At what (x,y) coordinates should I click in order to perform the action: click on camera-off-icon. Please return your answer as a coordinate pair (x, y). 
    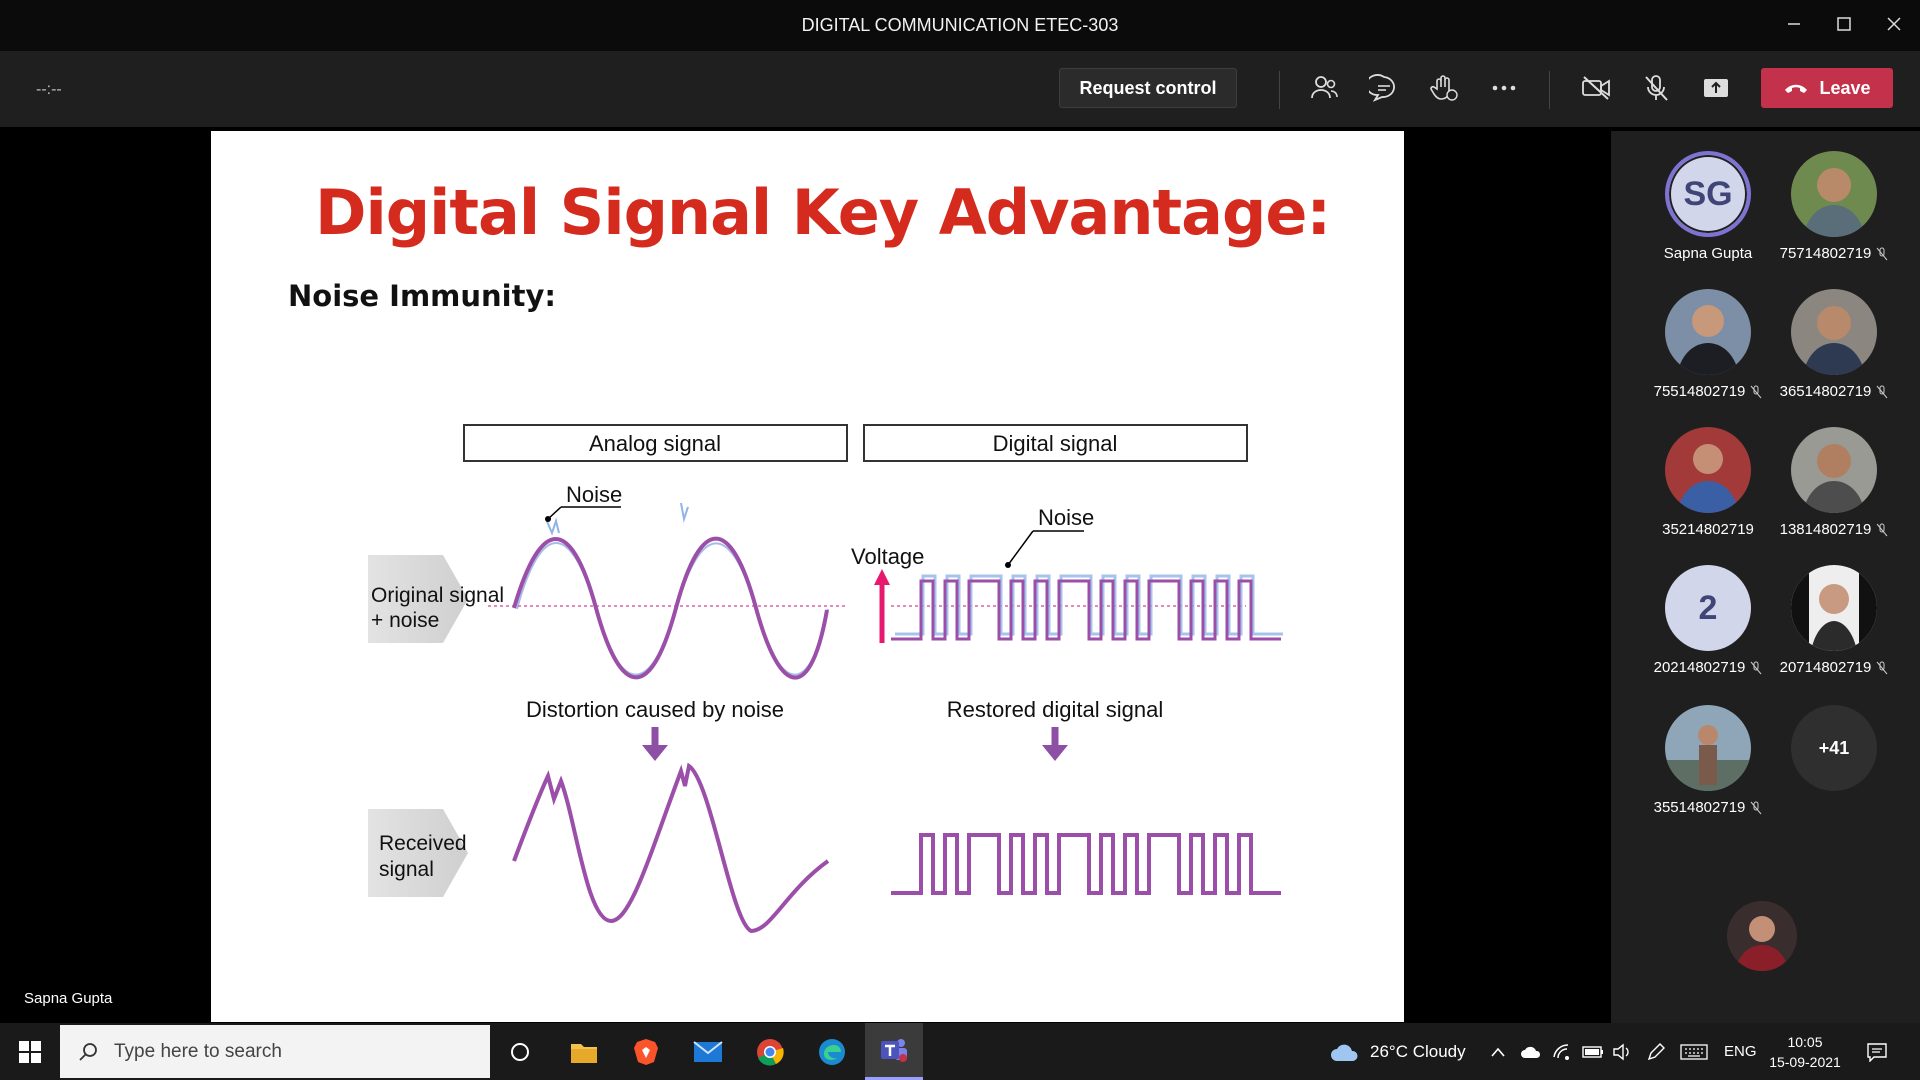
    Looking at the image, I should click on (1596, 88).